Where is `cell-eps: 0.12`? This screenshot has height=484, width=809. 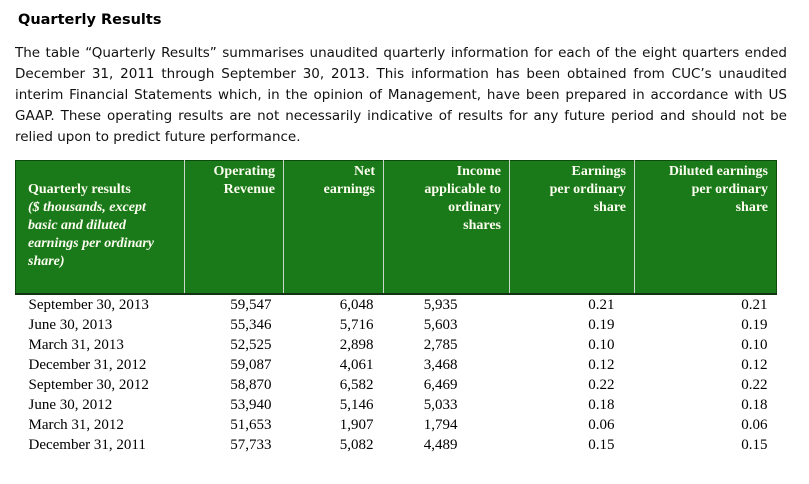
cell-eps: 0.12 is located at coordinates (601, 365).